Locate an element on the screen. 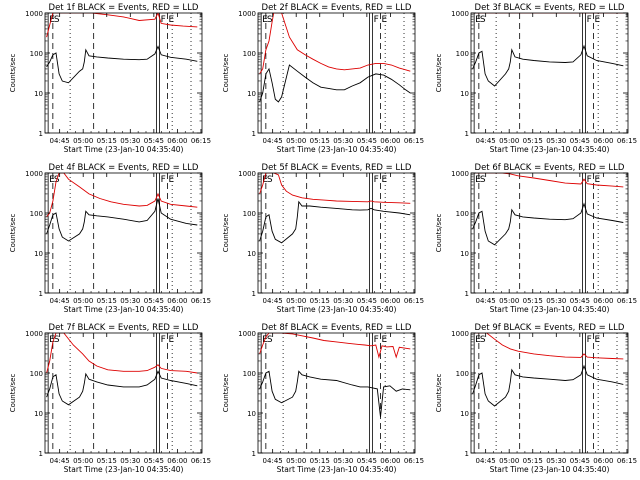 The height and width of the screenshot is (480, 640). panel-title: Det 7f BLACK = Events, RED = LLD is located at coordinates (124, 328).